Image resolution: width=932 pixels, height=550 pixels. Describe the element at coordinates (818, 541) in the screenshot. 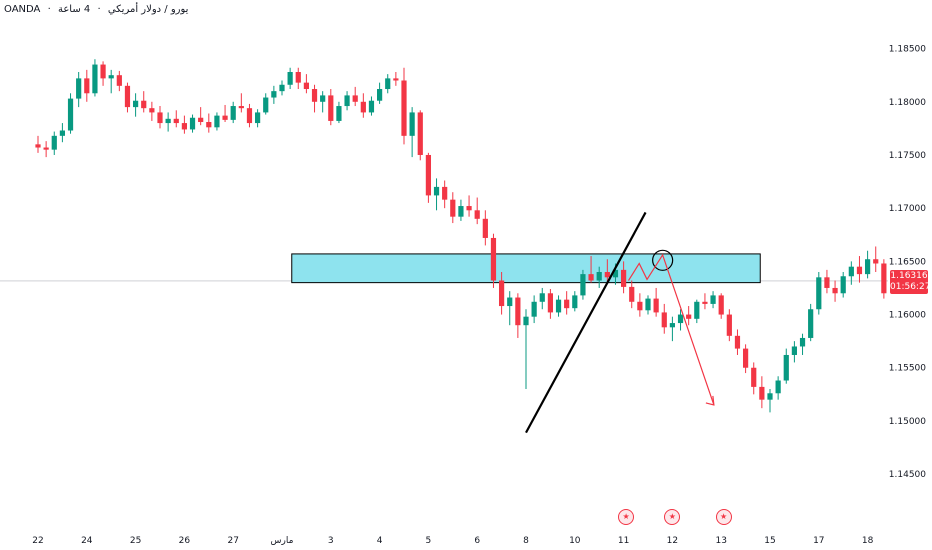

I see `x-tick-label: 17` at that location.